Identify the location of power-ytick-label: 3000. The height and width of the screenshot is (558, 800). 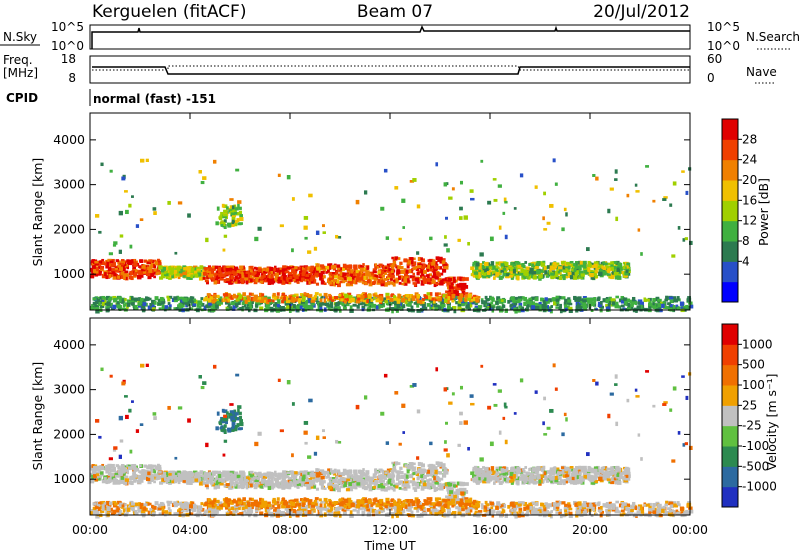
(69, 184).